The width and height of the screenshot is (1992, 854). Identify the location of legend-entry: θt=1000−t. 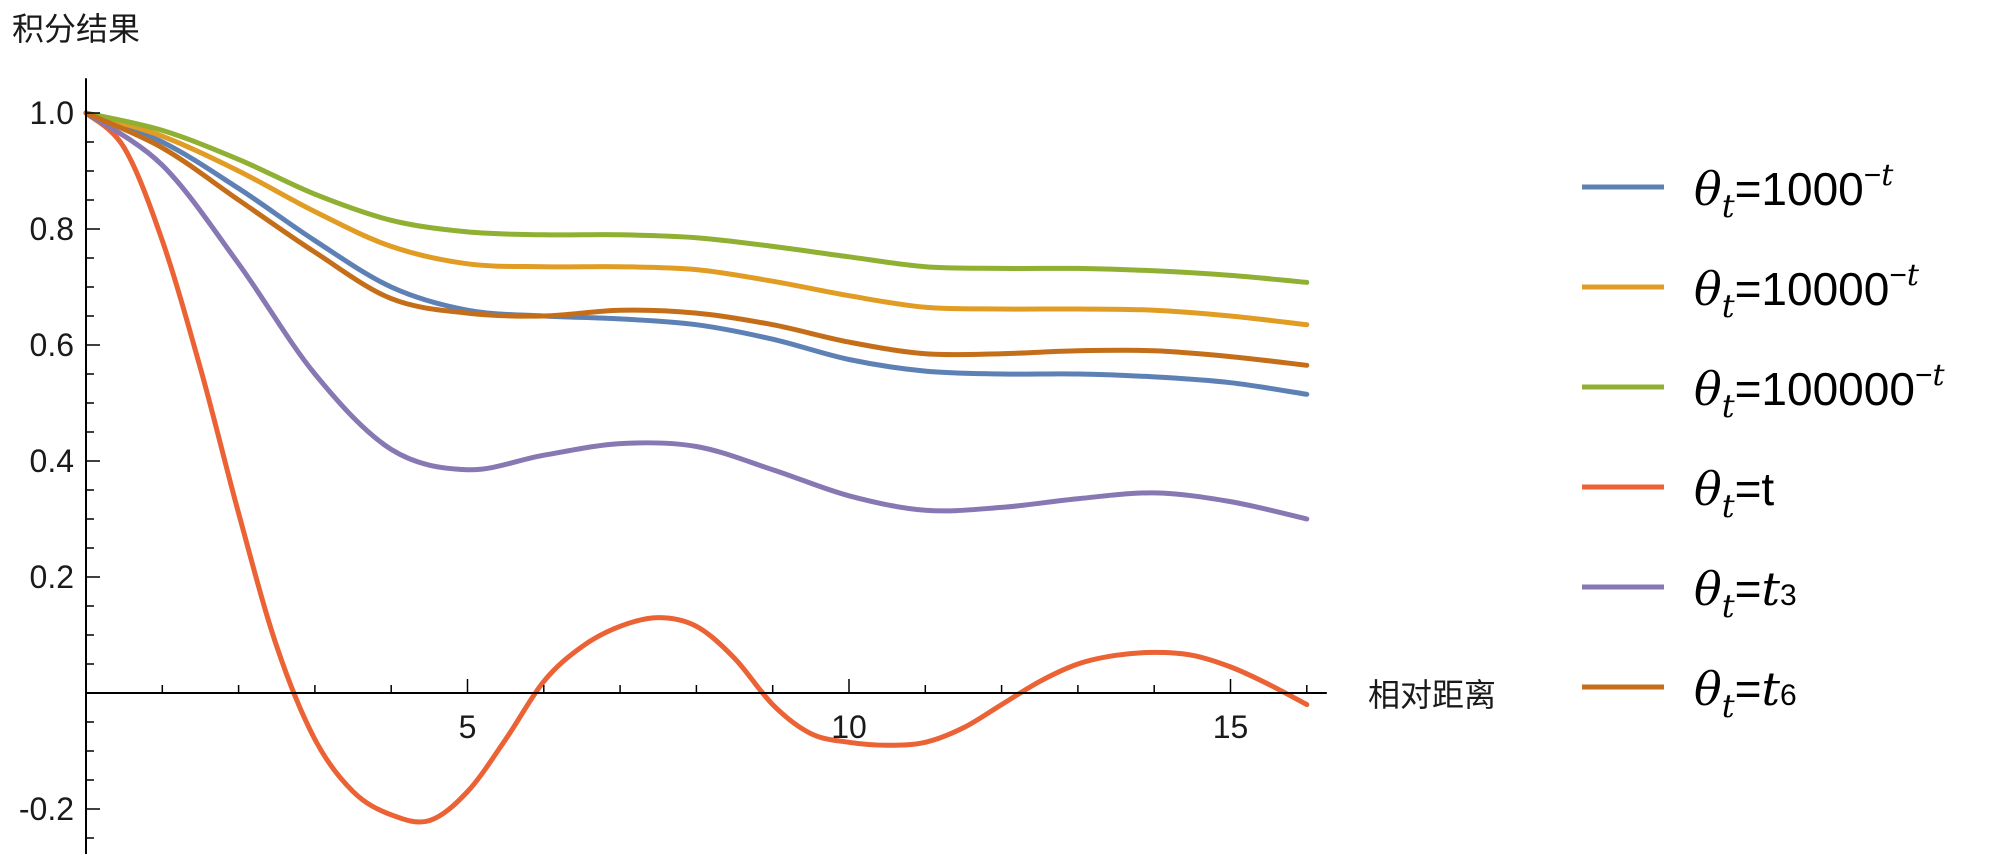
(1738, 191).